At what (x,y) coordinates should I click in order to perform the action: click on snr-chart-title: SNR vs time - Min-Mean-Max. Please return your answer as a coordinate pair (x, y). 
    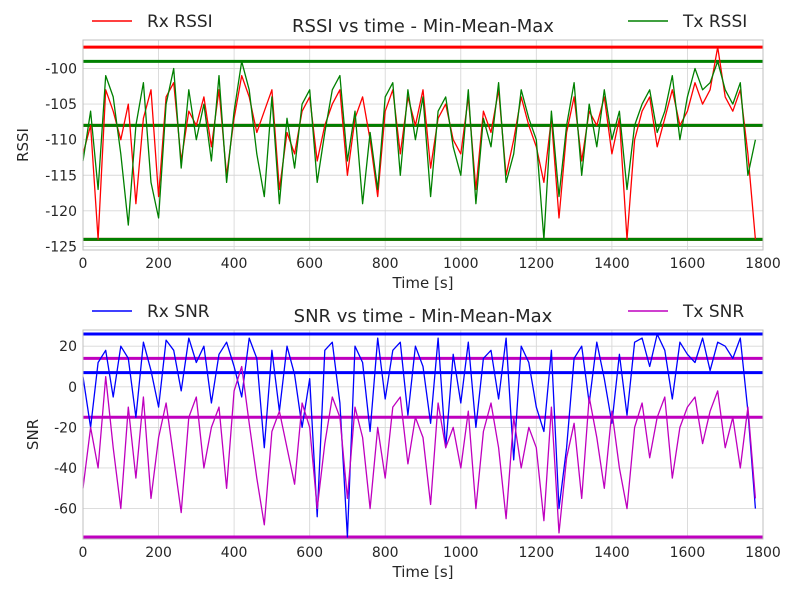
    Looking at the image, I should click on (423, 316).